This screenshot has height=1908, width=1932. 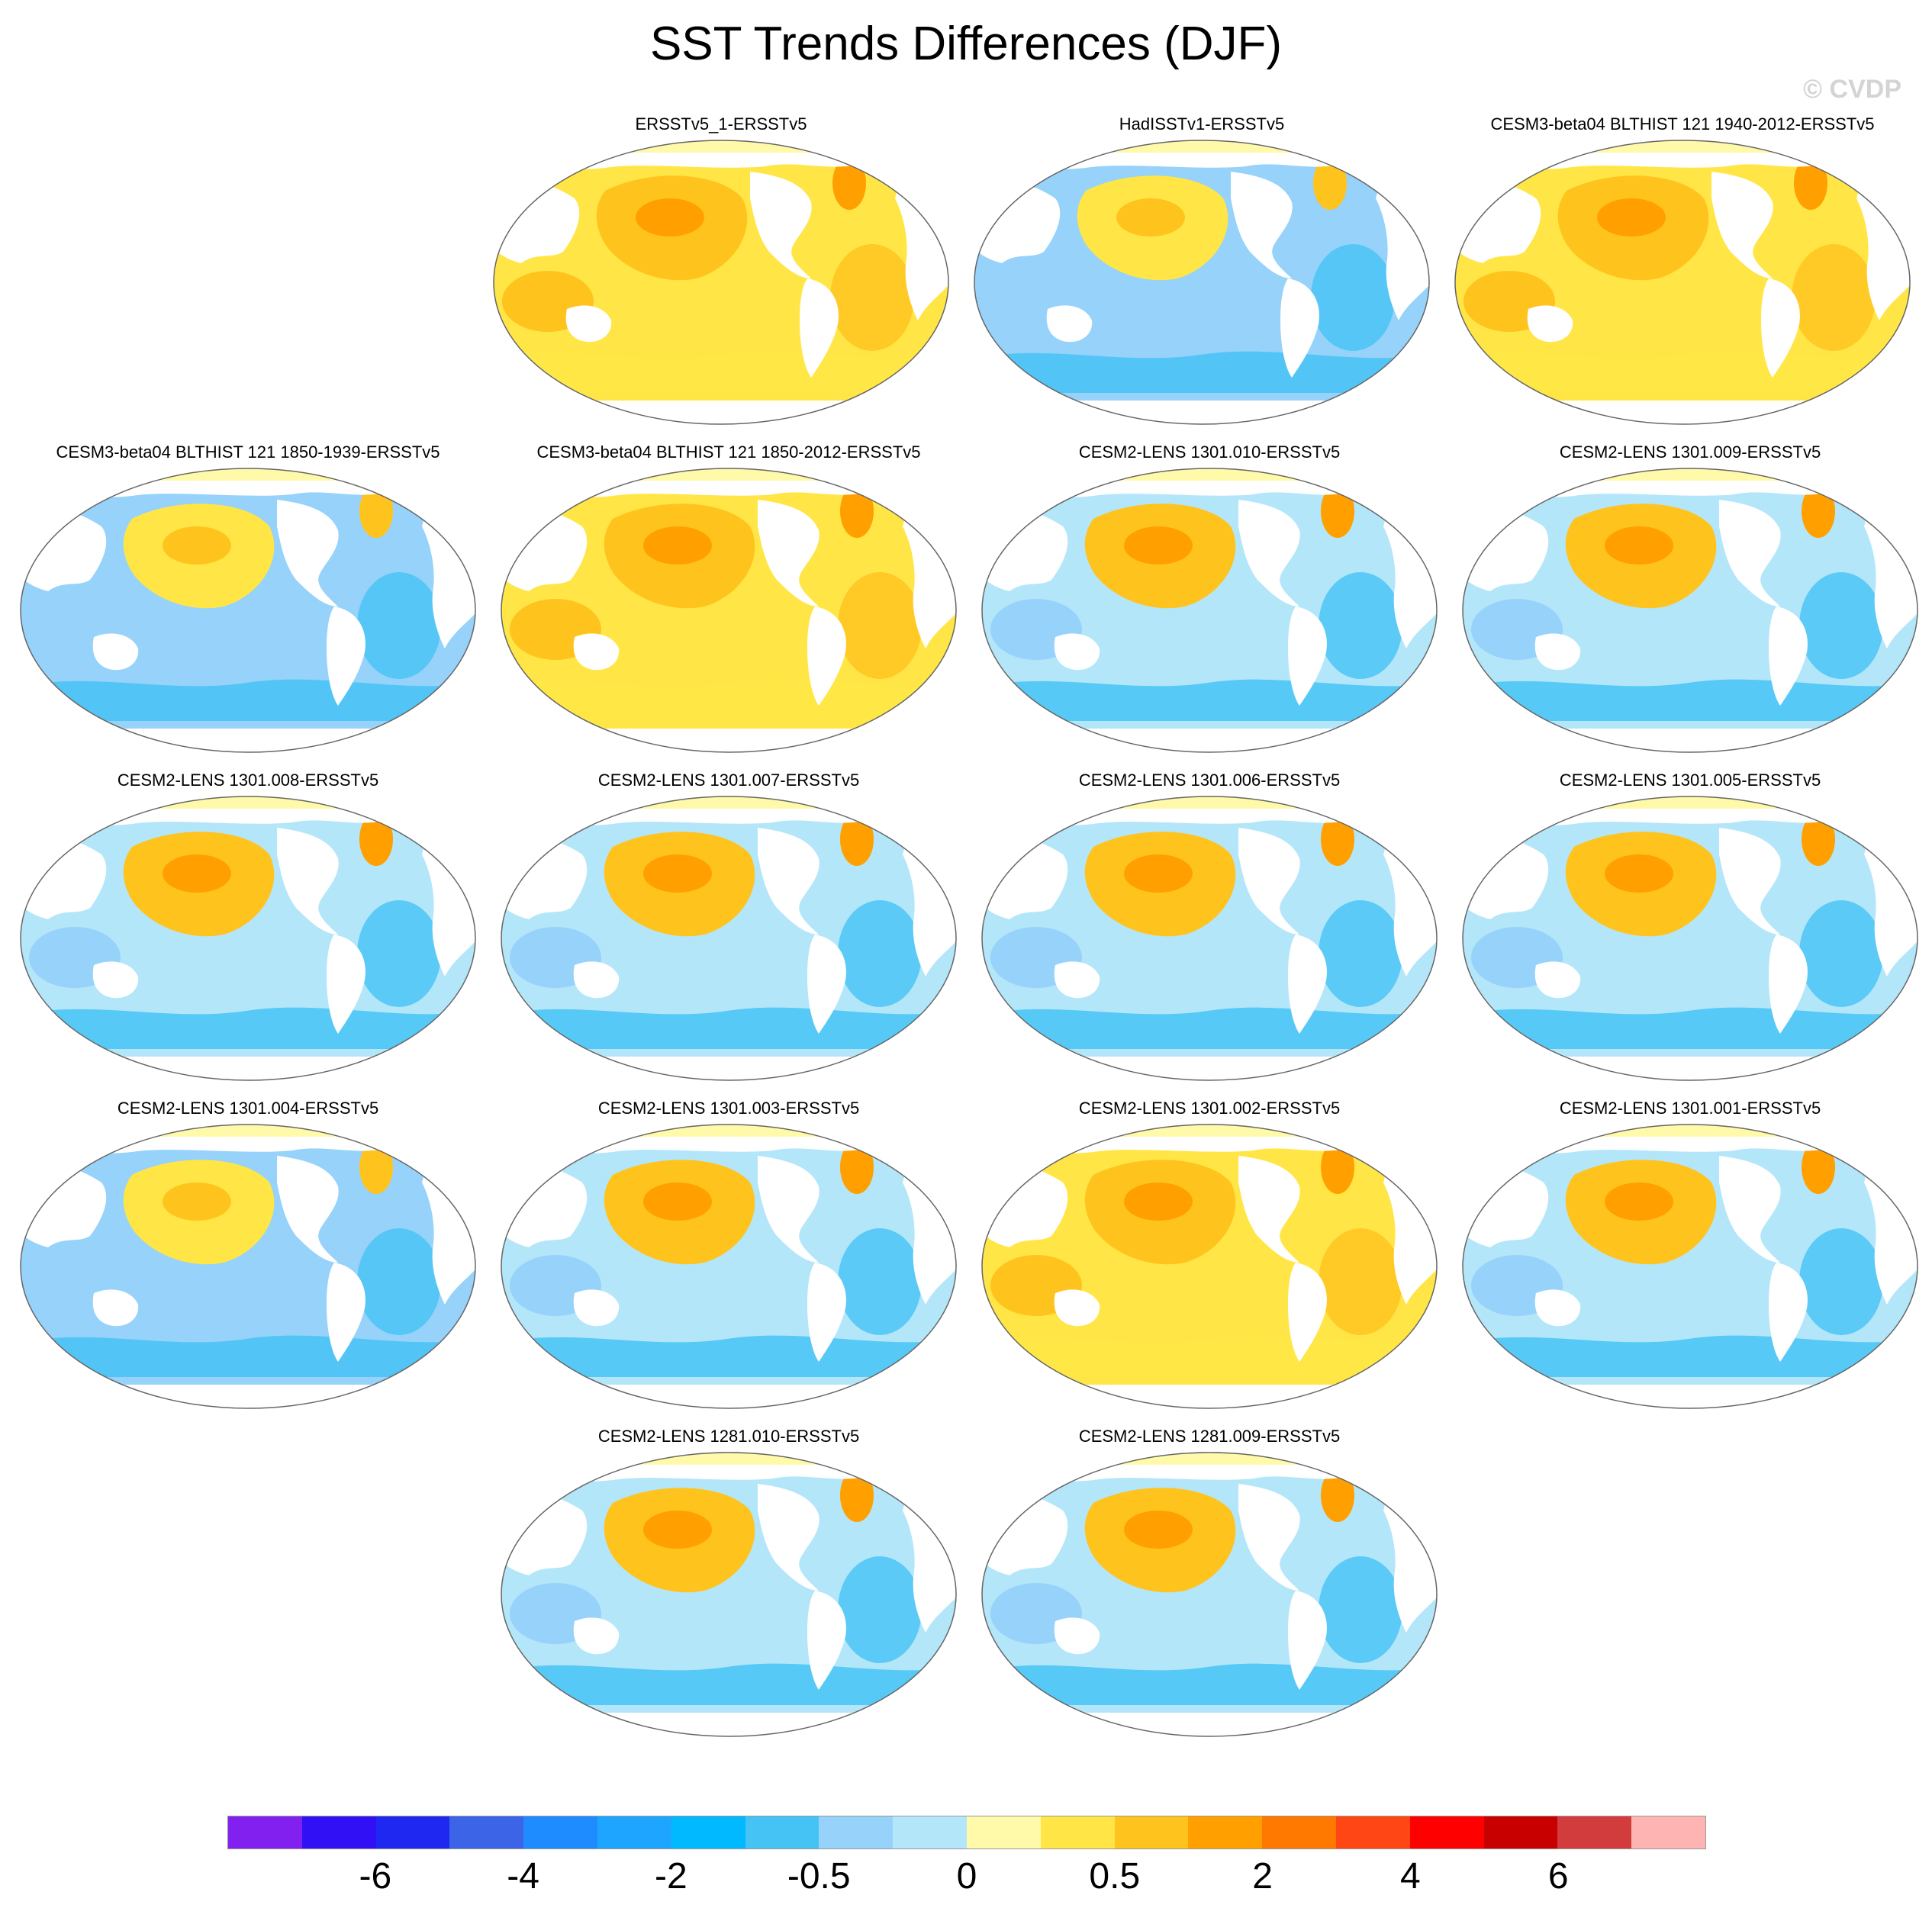 What do you see at coordinates (1209, 1108) in the screenshot?
I see `panel-title: CESM2-LENS 1301.002-ERSSTv5` at bounding box center [1209, 1108].